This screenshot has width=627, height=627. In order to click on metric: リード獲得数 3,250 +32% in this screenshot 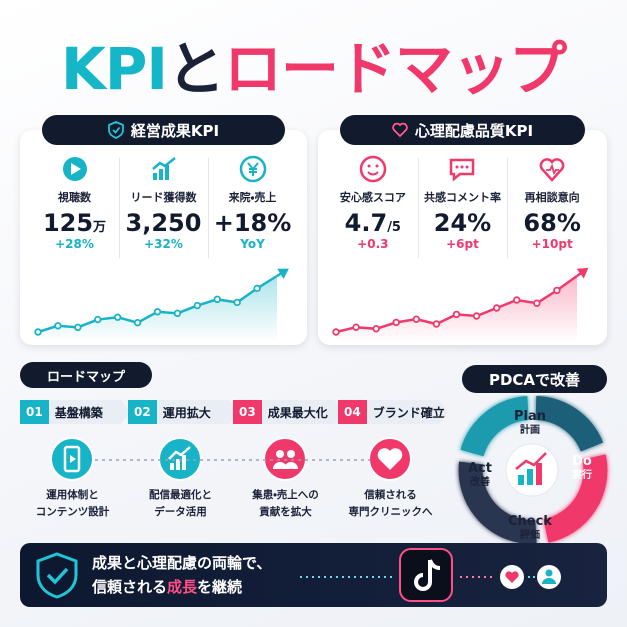, I will do `click(163, 203)`.